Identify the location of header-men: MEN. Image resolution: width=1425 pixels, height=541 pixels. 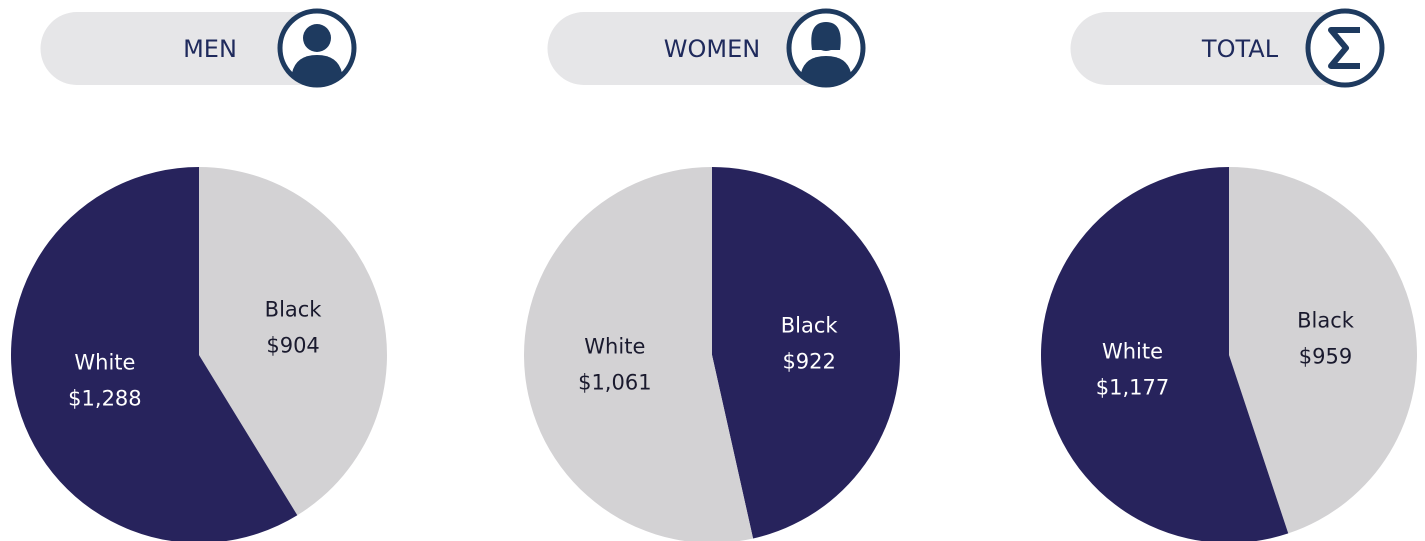
(198, 48).